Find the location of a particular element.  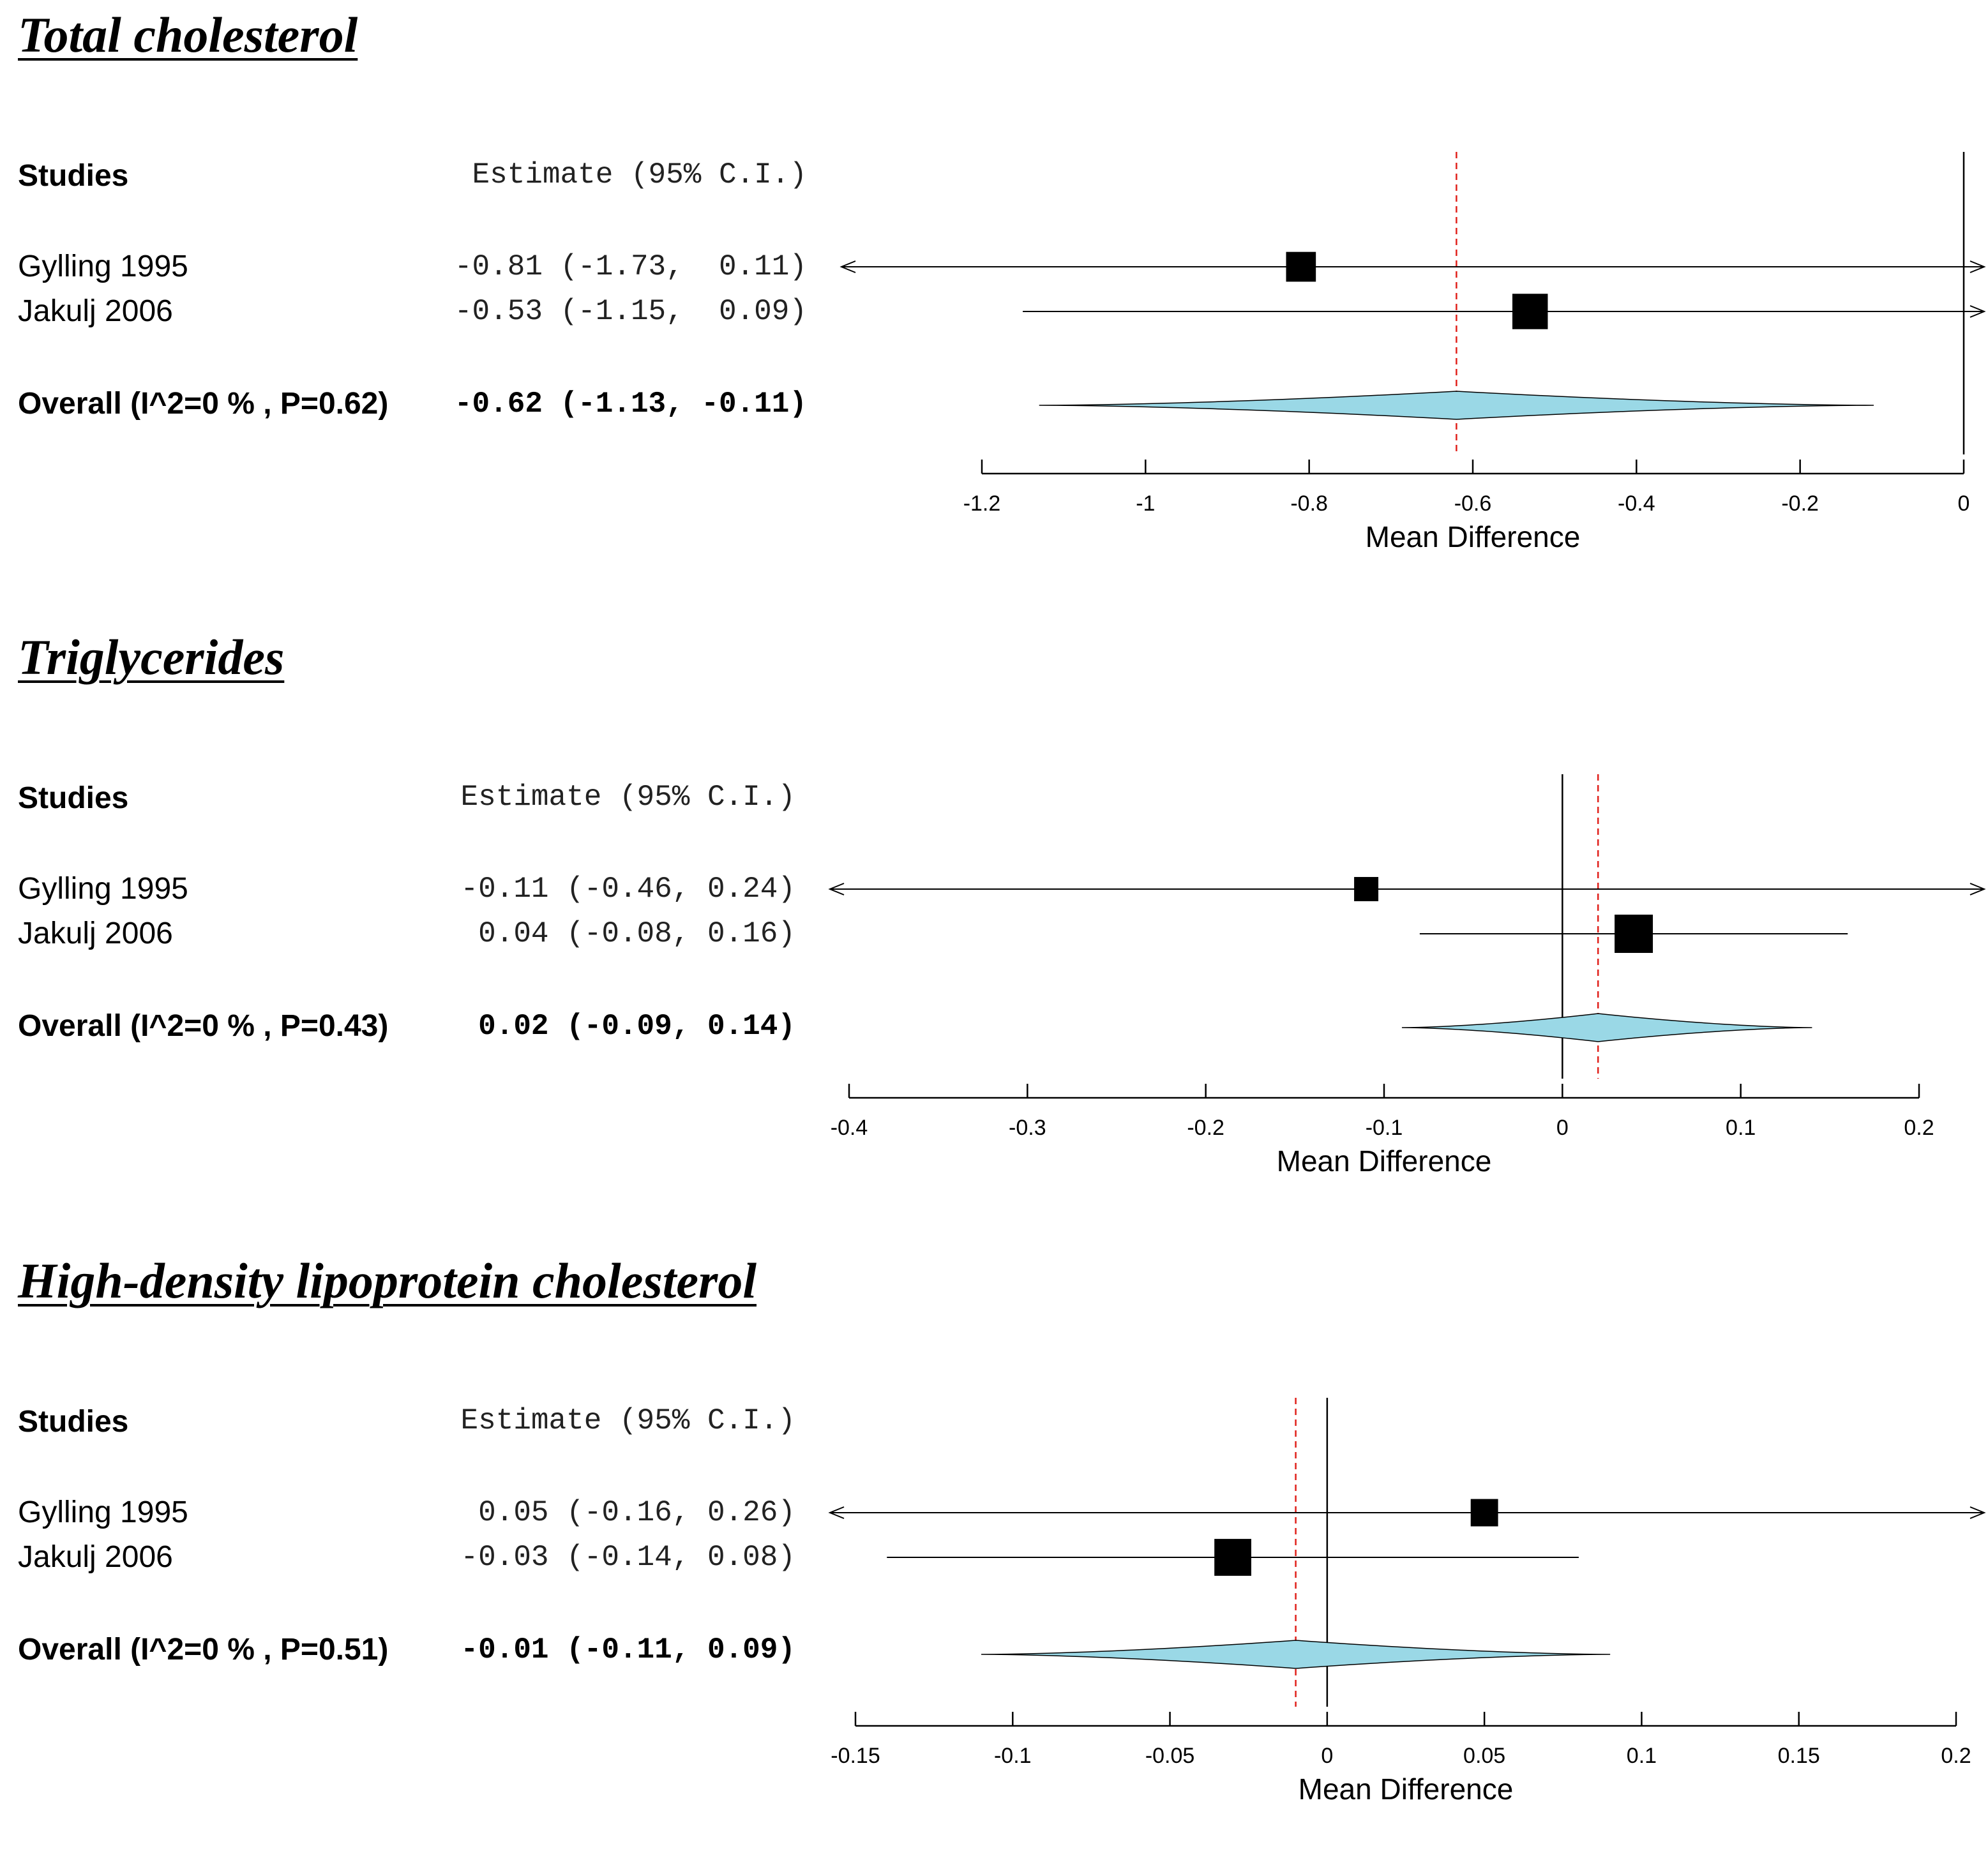

x-tick-label: -0.3 is located at coordinates (1027, 1128).